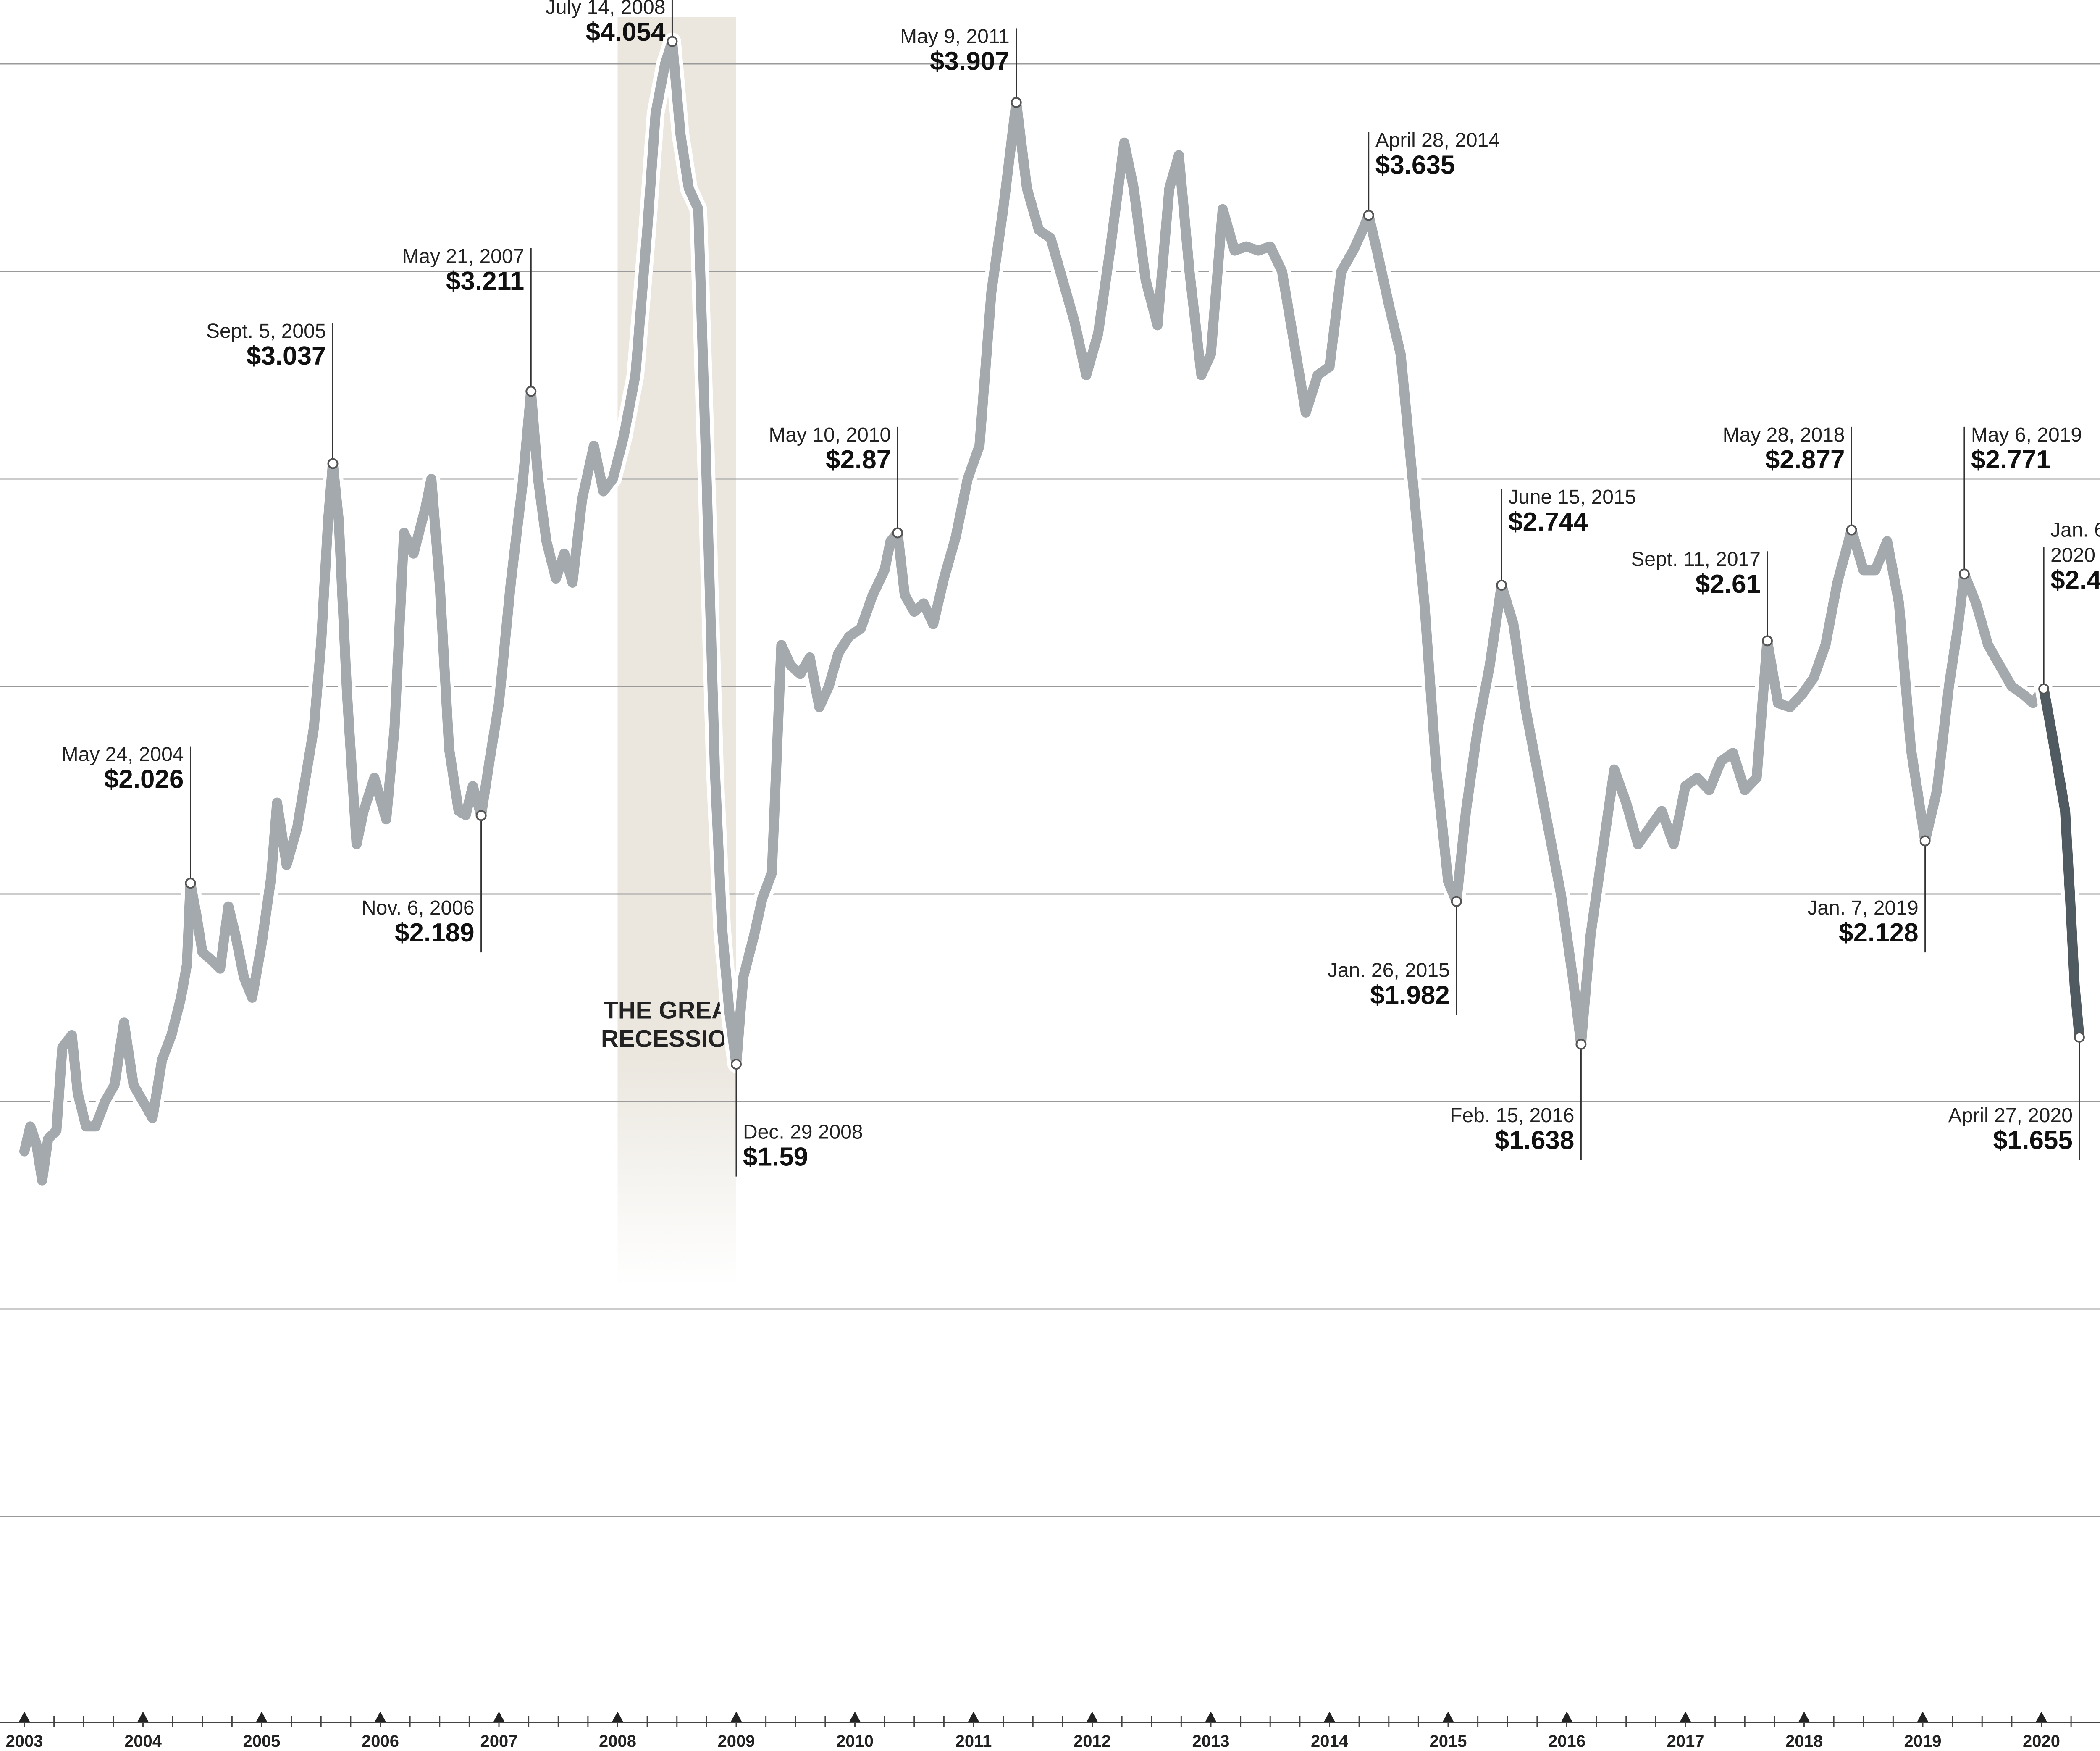 The image size is (2100, 1751). I want to click on x-tick-label: 2016, so click(1567, 1741).